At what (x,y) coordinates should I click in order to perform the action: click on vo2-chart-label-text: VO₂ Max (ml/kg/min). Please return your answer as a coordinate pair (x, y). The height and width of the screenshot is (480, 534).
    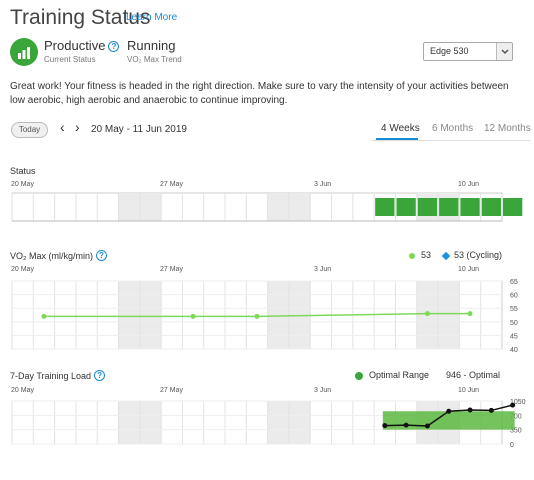
    Looking at the image, I should click on (51, 256).